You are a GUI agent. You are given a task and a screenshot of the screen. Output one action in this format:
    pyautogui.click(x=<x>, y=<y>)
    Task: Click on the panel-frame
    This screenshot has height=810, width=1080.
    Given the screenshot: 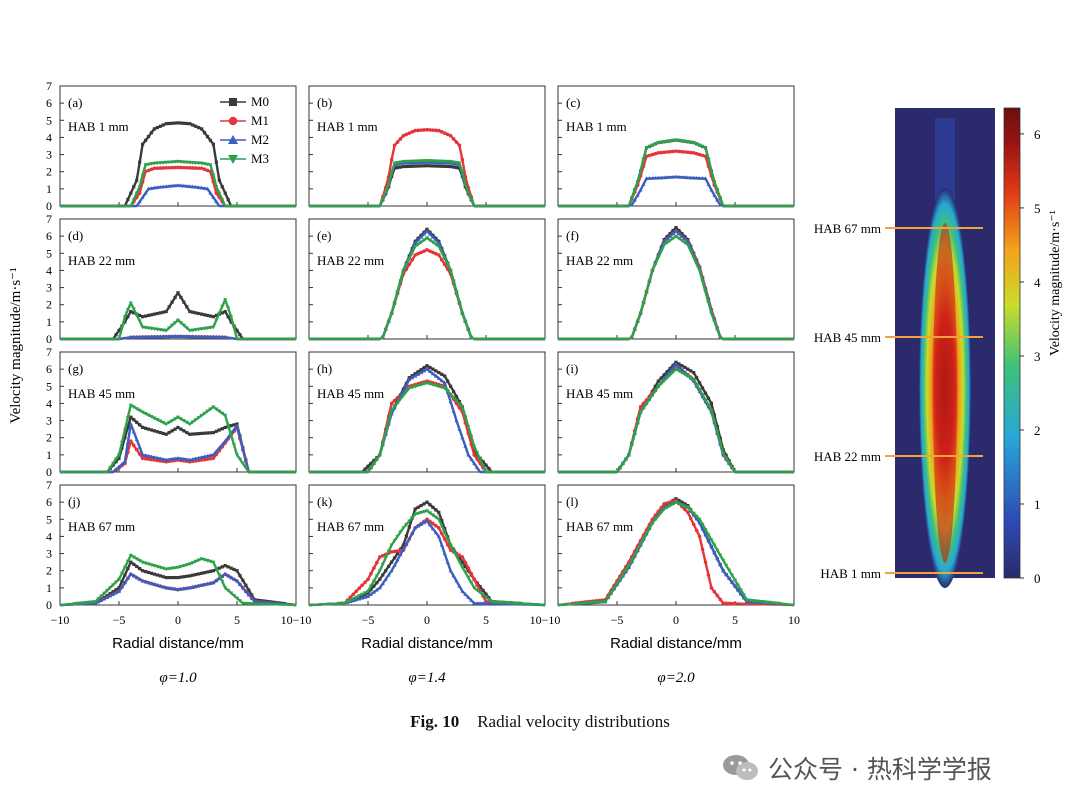 What is the action you would take?
    pyautogui.click(x=178, y=412)
    